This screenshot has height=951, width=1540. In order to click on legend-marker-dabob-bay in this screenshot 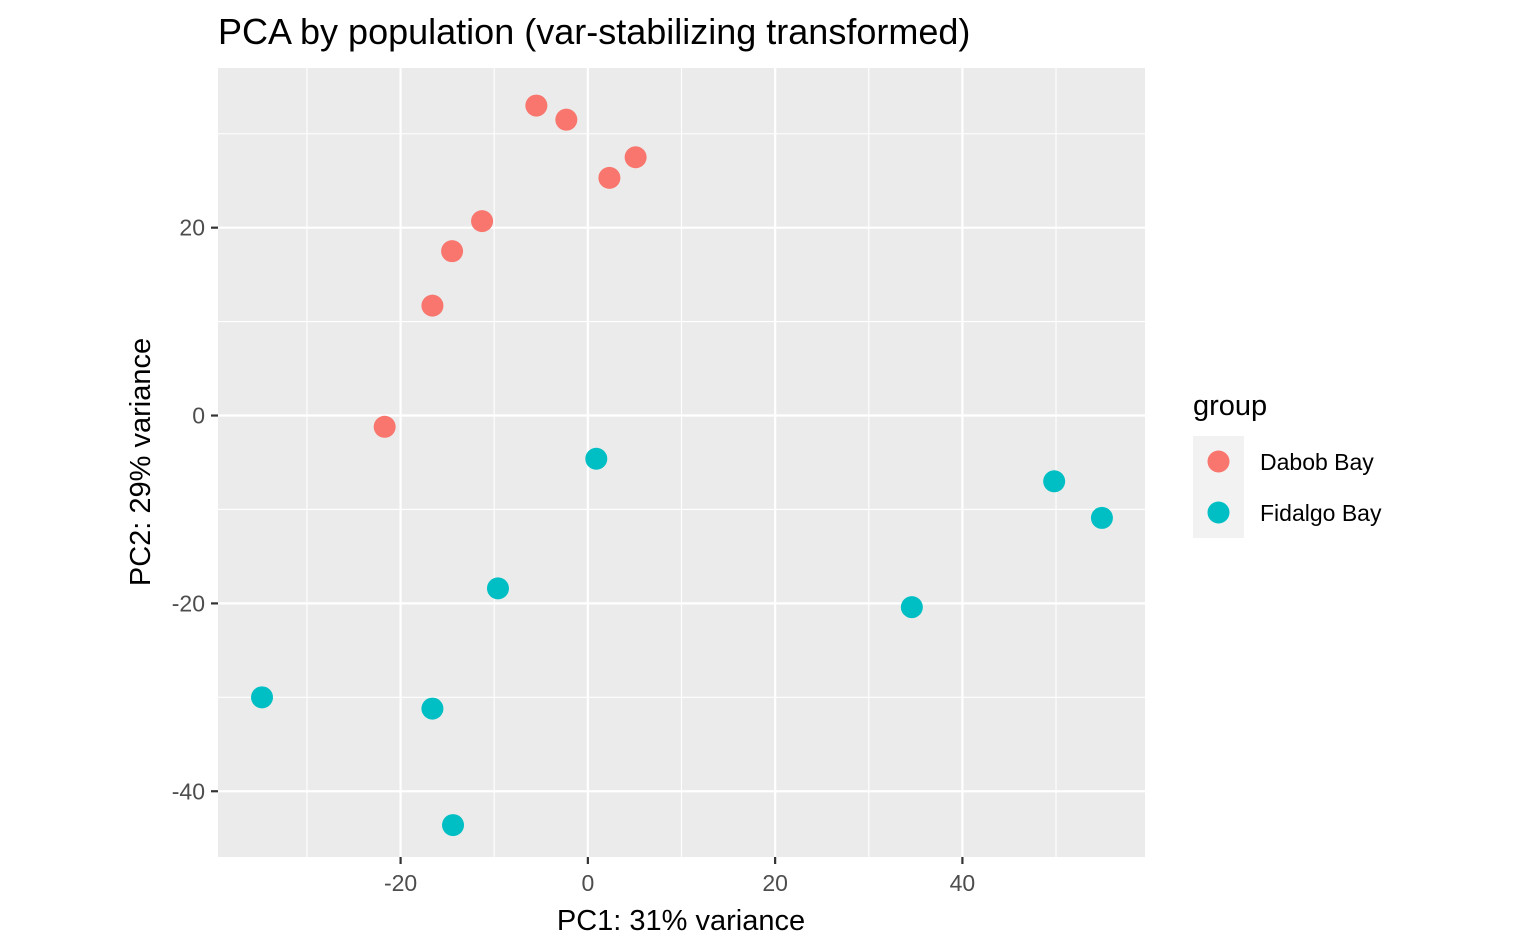, I will do `click(1218, 461)`.